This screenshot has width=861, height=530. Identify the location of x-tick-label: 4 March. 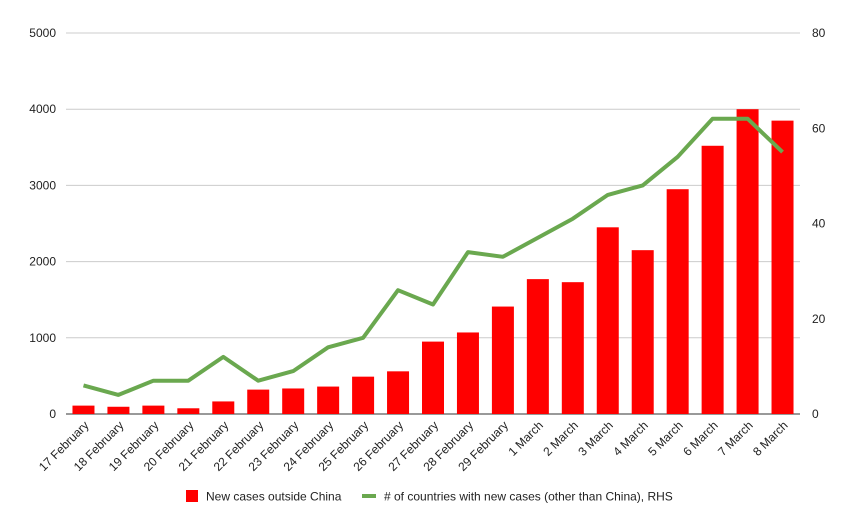
(630, 438).